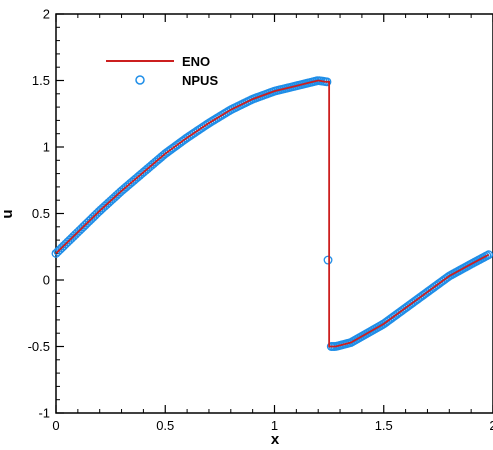 This screenshot has width=493, height=450. What do you see at coordinates (140, 80) in the screenshot?
I see `legend-npus-marker` at bounding box center [140, 80].